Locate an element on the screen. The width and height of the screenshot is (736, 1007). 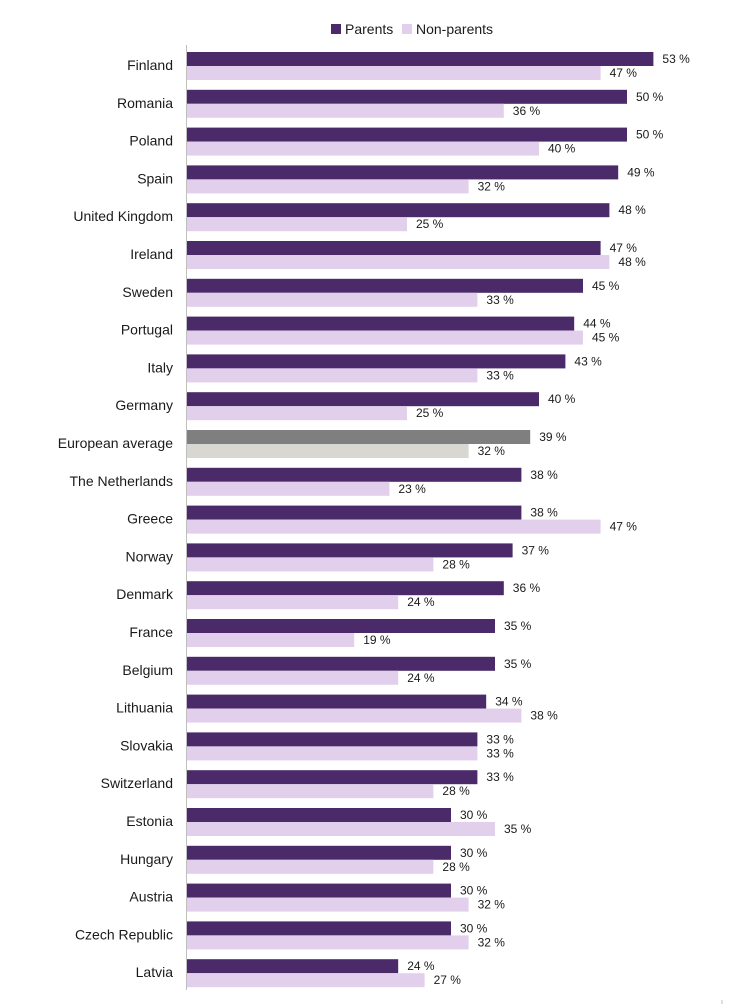
bar-parents-slovakia is located at coordinates (332, 739).